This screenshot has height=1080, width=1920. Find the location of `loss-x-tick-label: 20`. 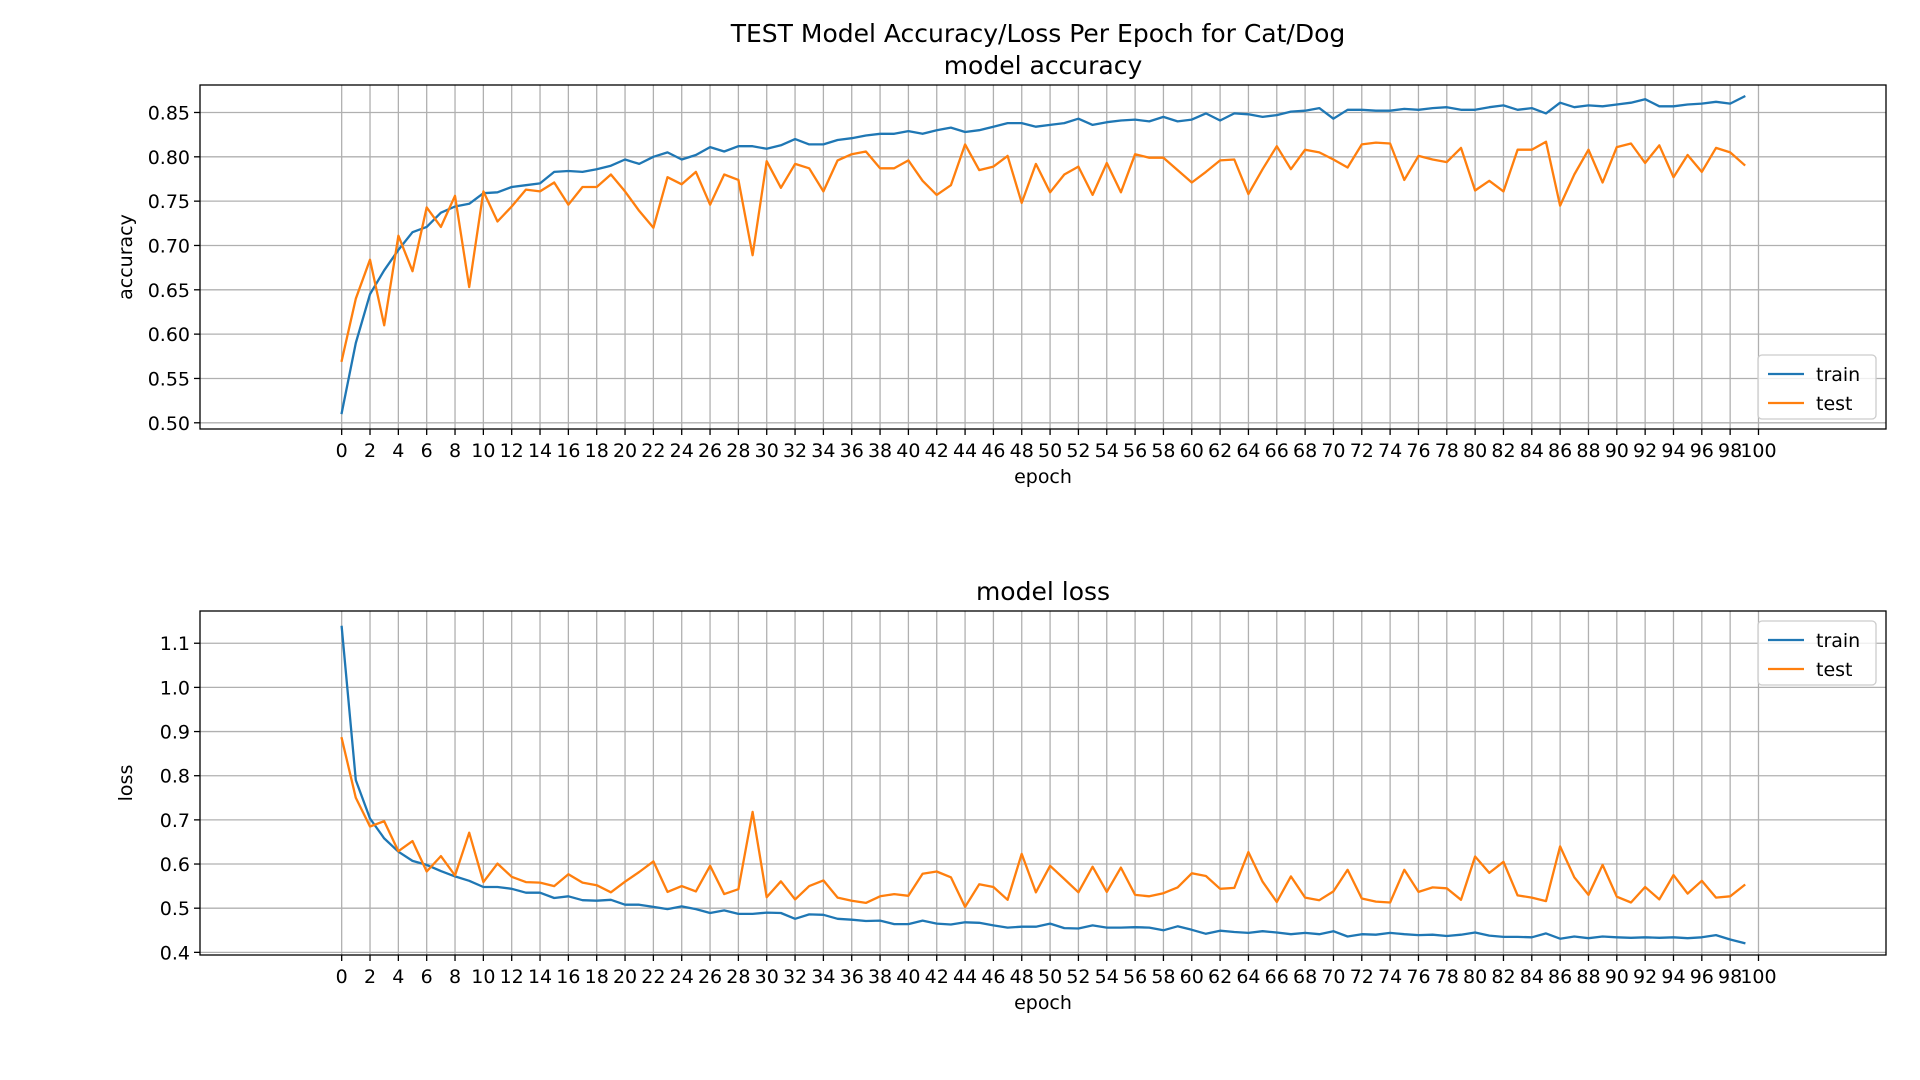

loss-x-tick-label: 20 is located at coordinates (625, 977).